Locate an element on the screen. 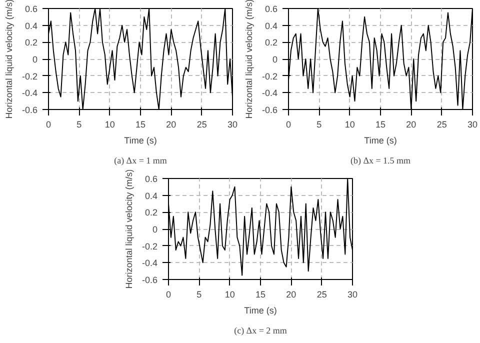  text: (c) Δx = 2 mm is located at coordinates (260, 331).